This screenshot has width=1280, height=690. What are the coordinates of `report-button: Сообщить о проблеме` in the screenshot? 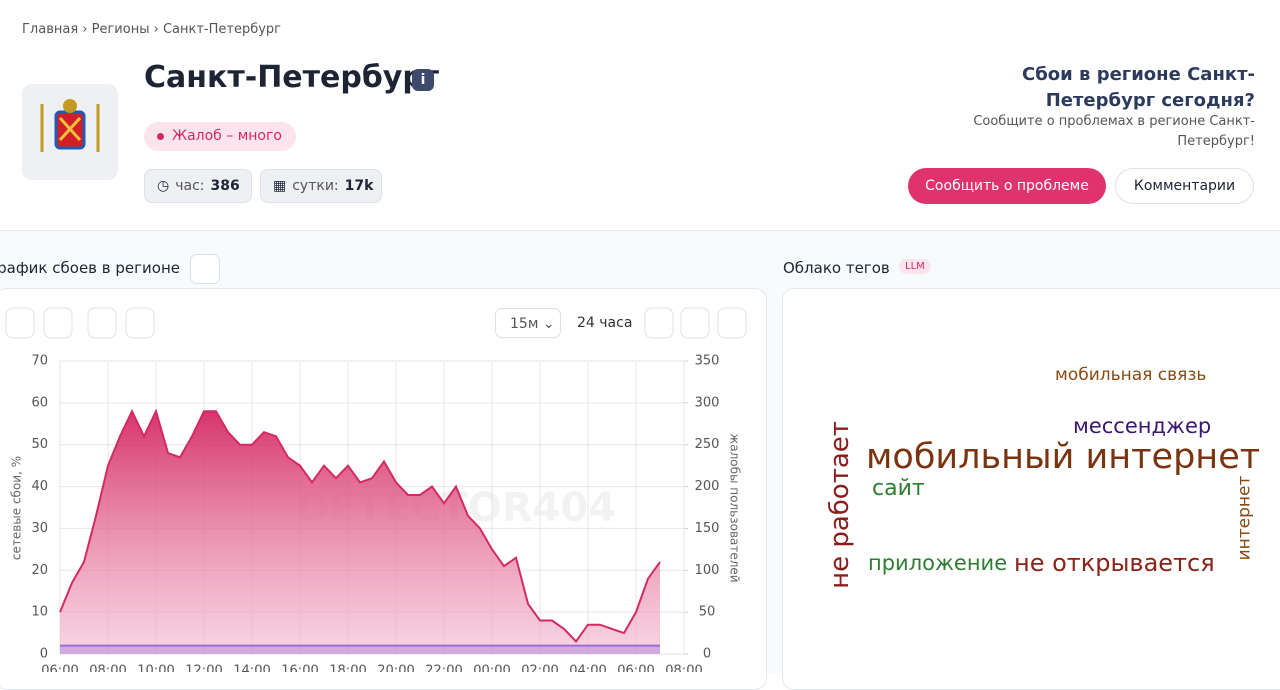 It's located at (1007, 186).